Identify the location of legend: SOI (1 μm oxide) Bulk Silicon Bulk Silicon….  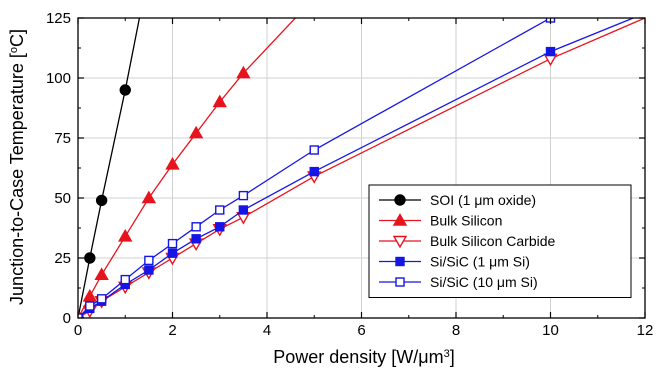
(500, 241).